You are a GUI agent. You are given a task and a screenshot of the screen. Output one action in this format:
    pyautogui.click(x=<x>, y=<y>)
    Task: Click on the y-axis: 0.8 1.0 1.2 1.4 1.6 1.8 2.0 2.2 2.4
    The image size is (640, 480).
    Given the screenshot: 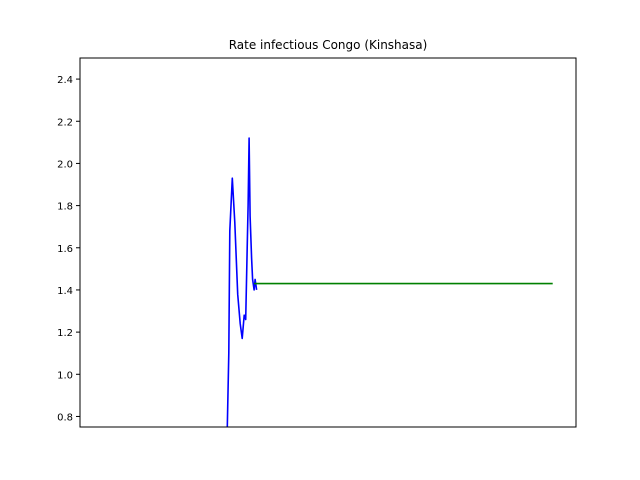 What is the action you would take?
    pyautogui.click(x=68, y=249)
    